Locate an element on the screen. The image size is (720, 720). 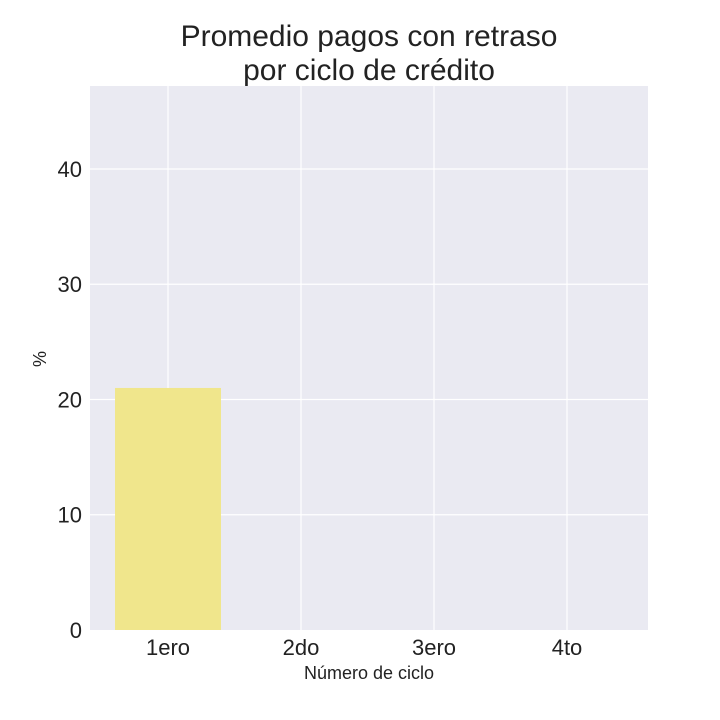
x-tick-label: 1ero is located at coordinates (168, 647).